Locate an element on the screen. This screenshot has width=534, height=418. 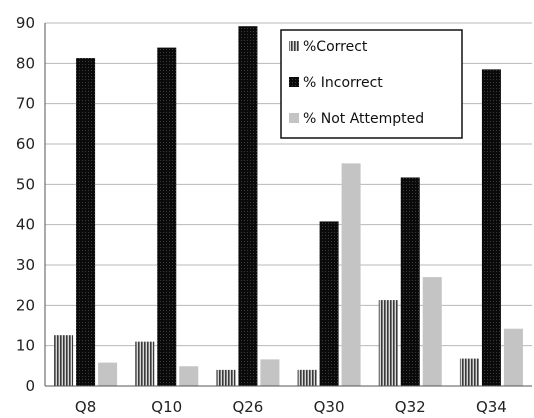
y-tick-label: 50 is located at coordinates (25, 184).